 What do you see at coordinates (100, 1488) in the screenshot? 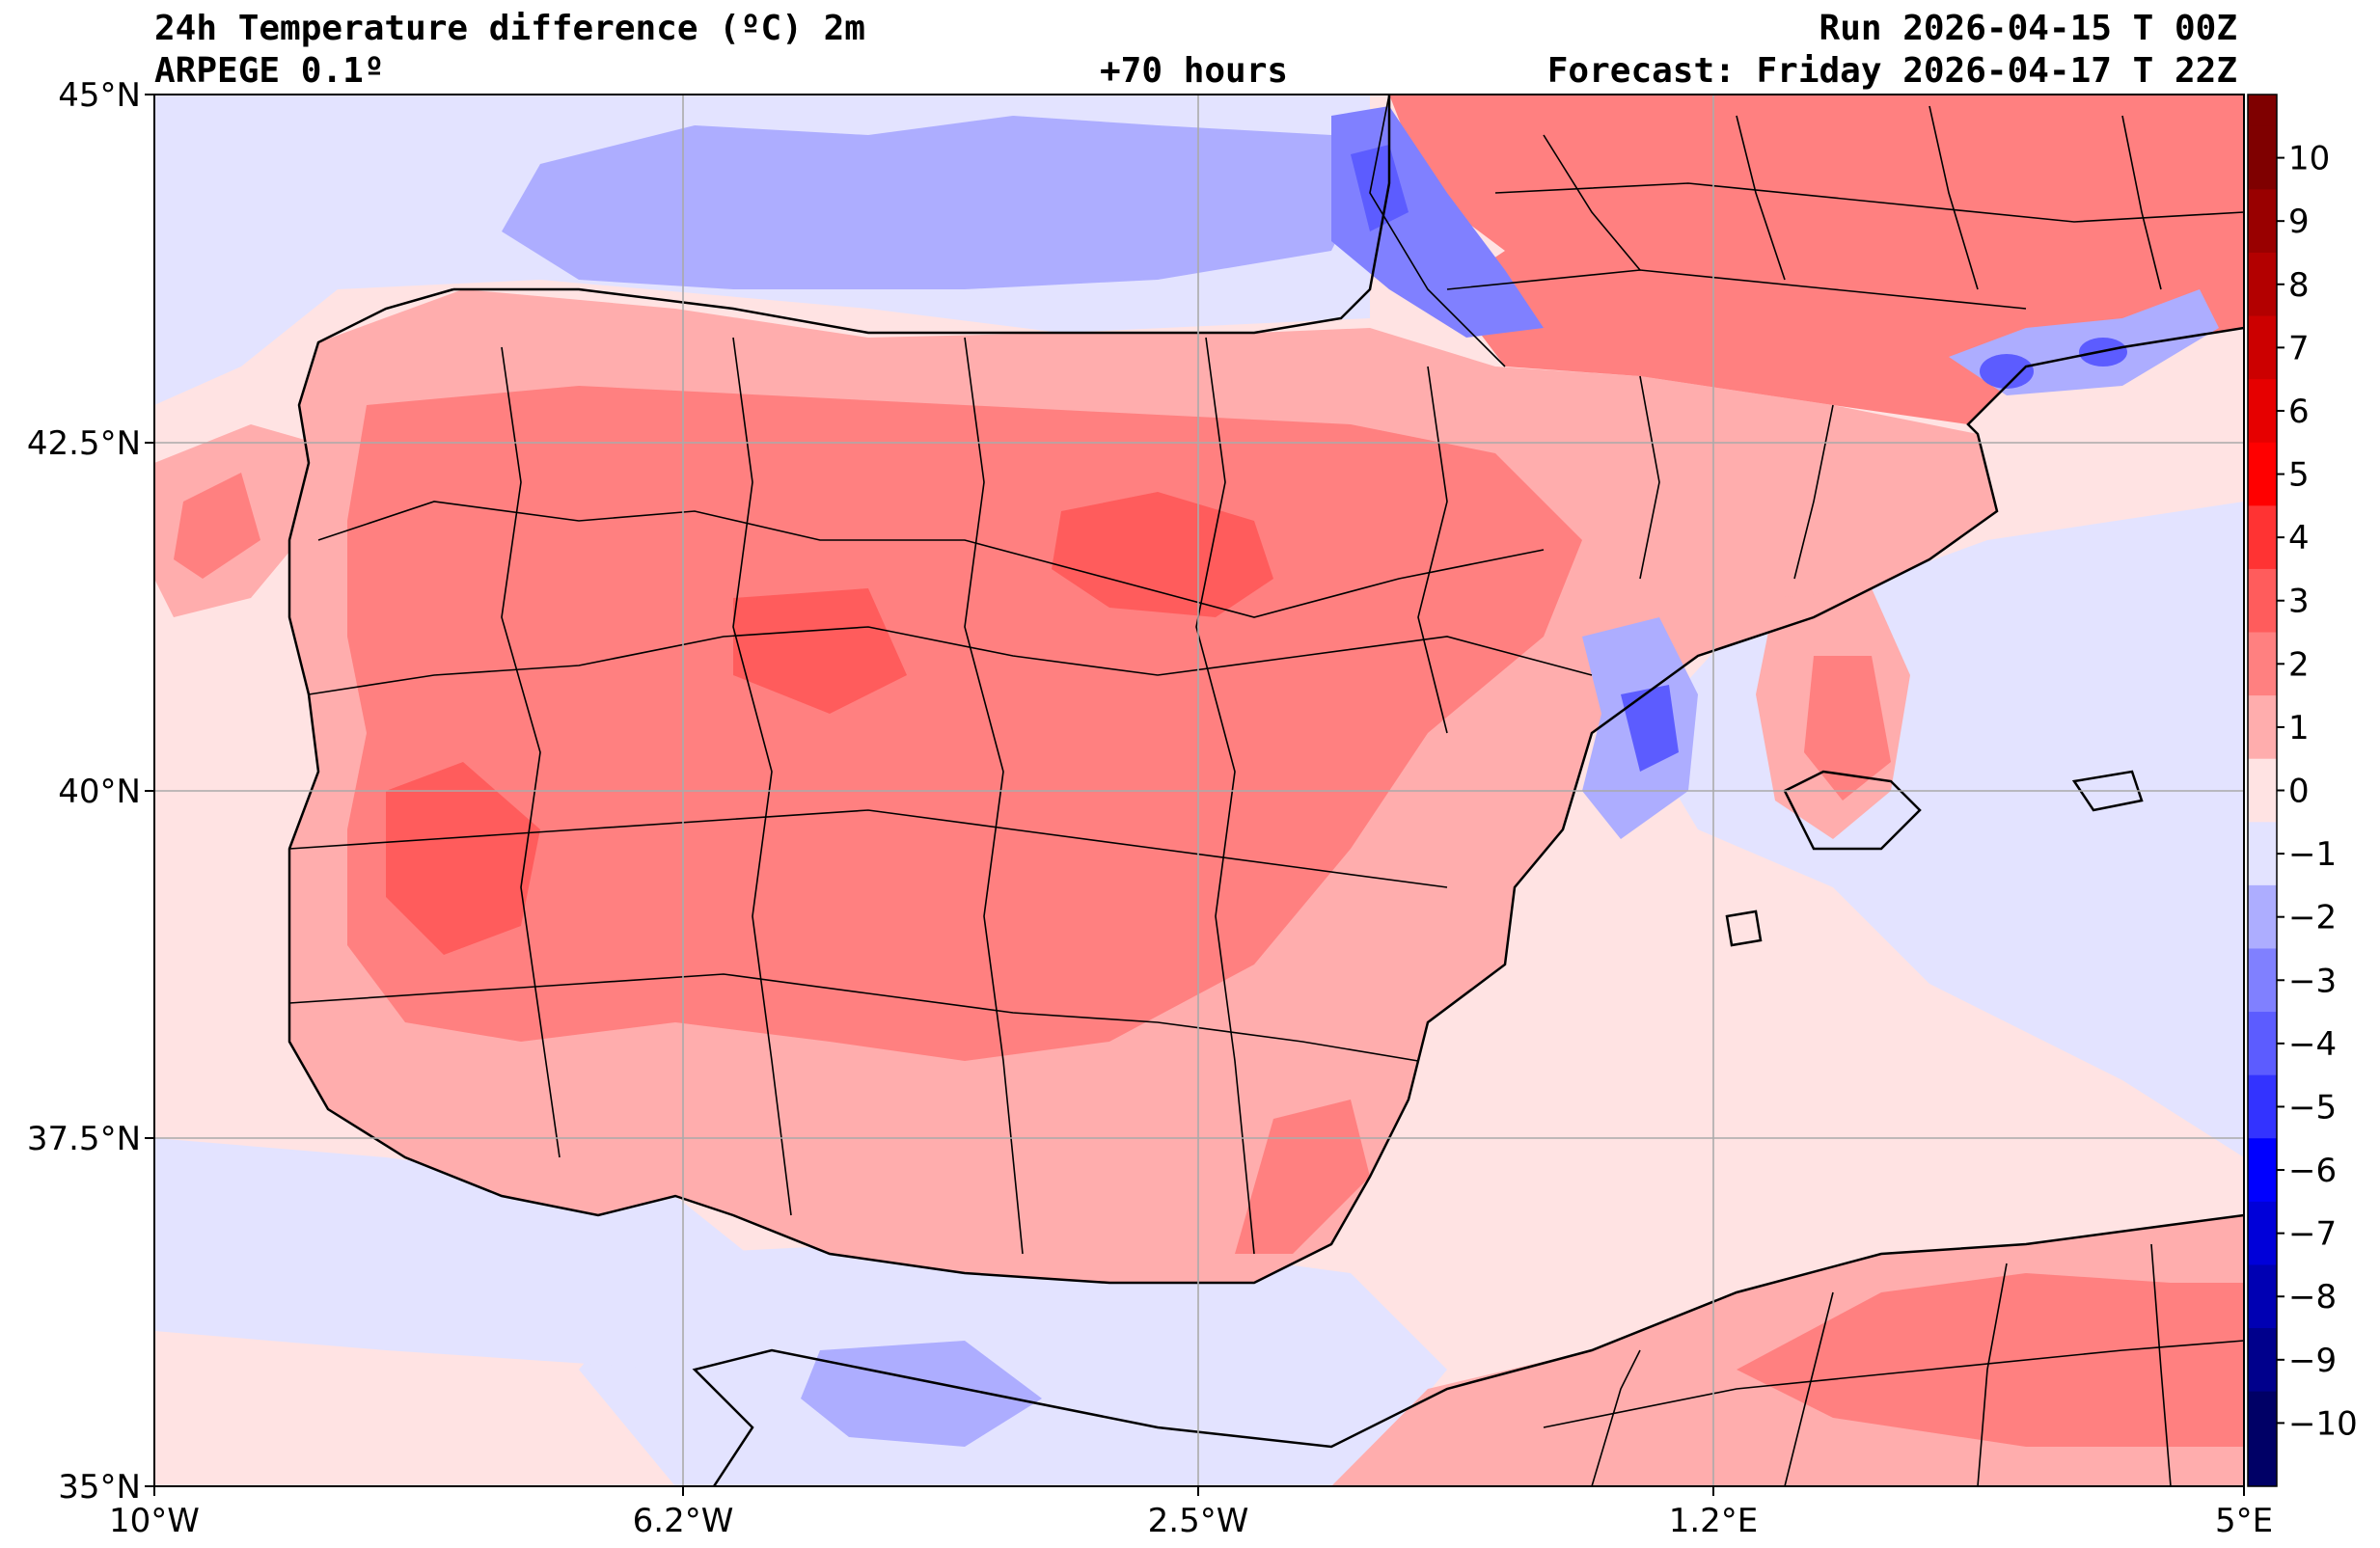
I see `lat-label-35: 35°N` at bounding box center [100, 1488].